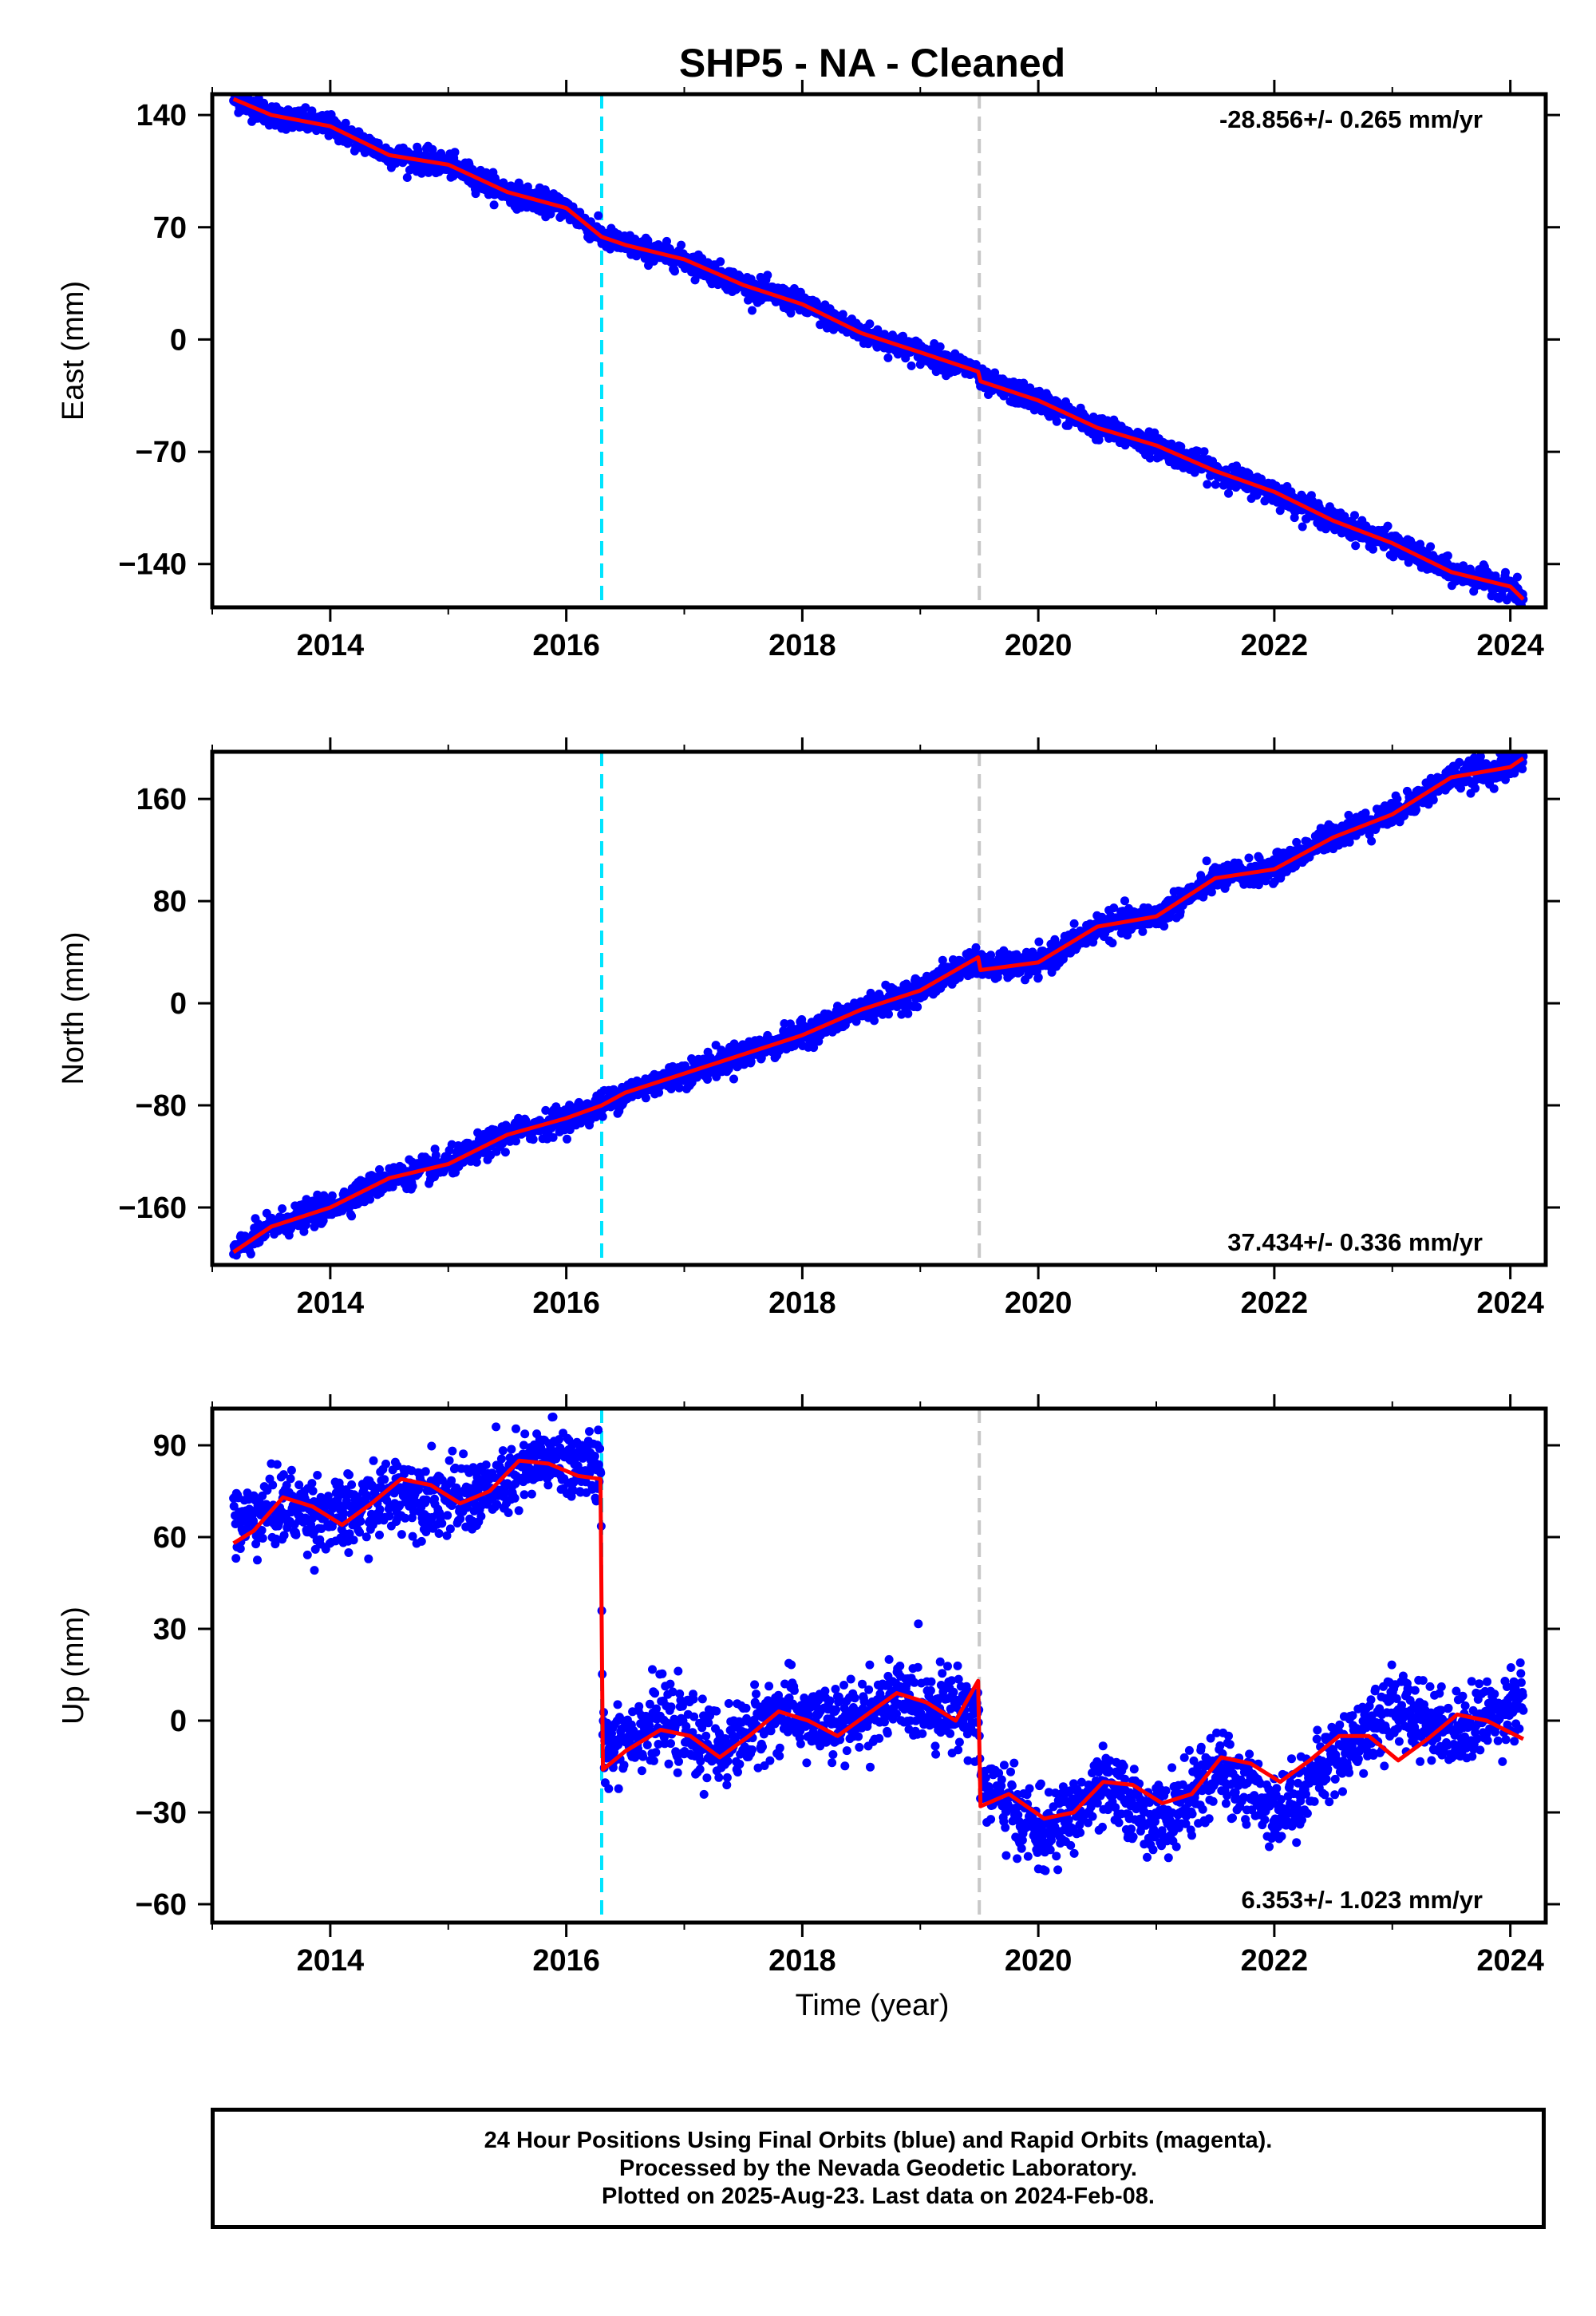  Describe the element at coordinates (170, 228) in the screenshot. I see `y-tick-label: 70` at that location.